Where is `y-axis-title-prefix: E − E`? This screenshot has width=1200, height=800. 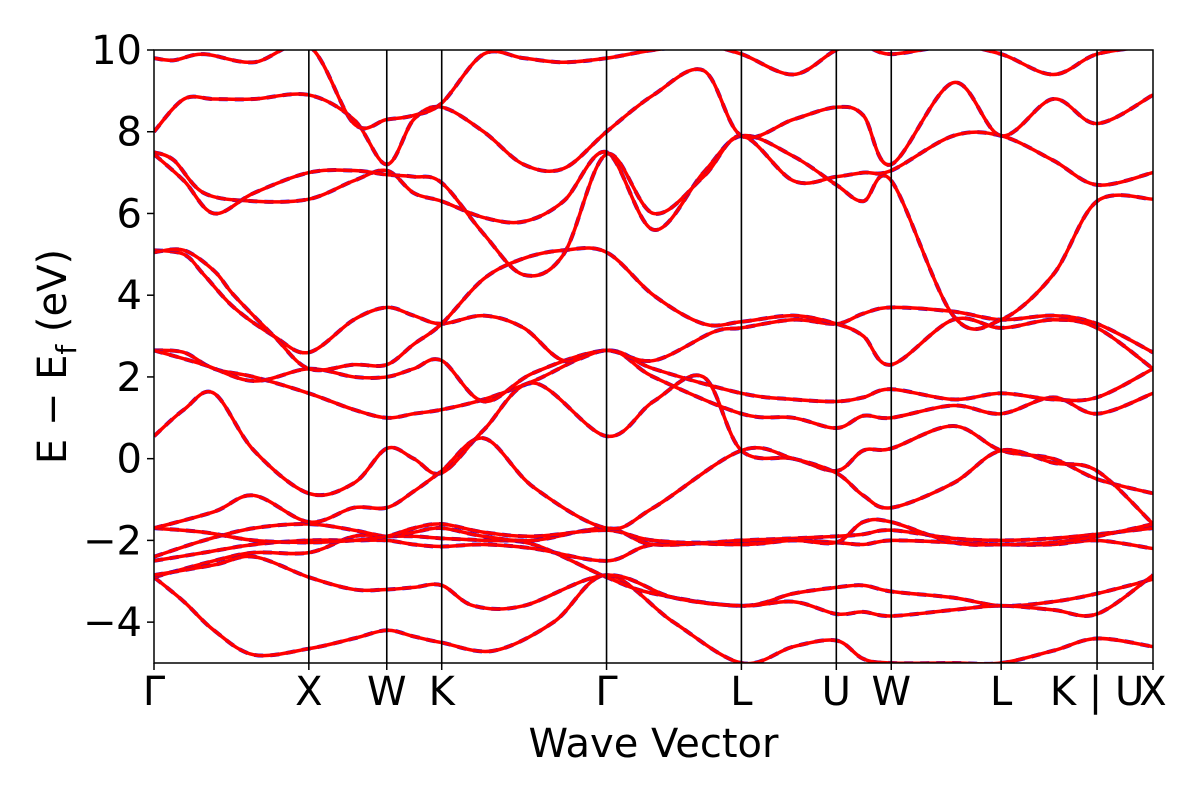
y-axis-title-prefix: E − E is located at coordinates (53, 410).